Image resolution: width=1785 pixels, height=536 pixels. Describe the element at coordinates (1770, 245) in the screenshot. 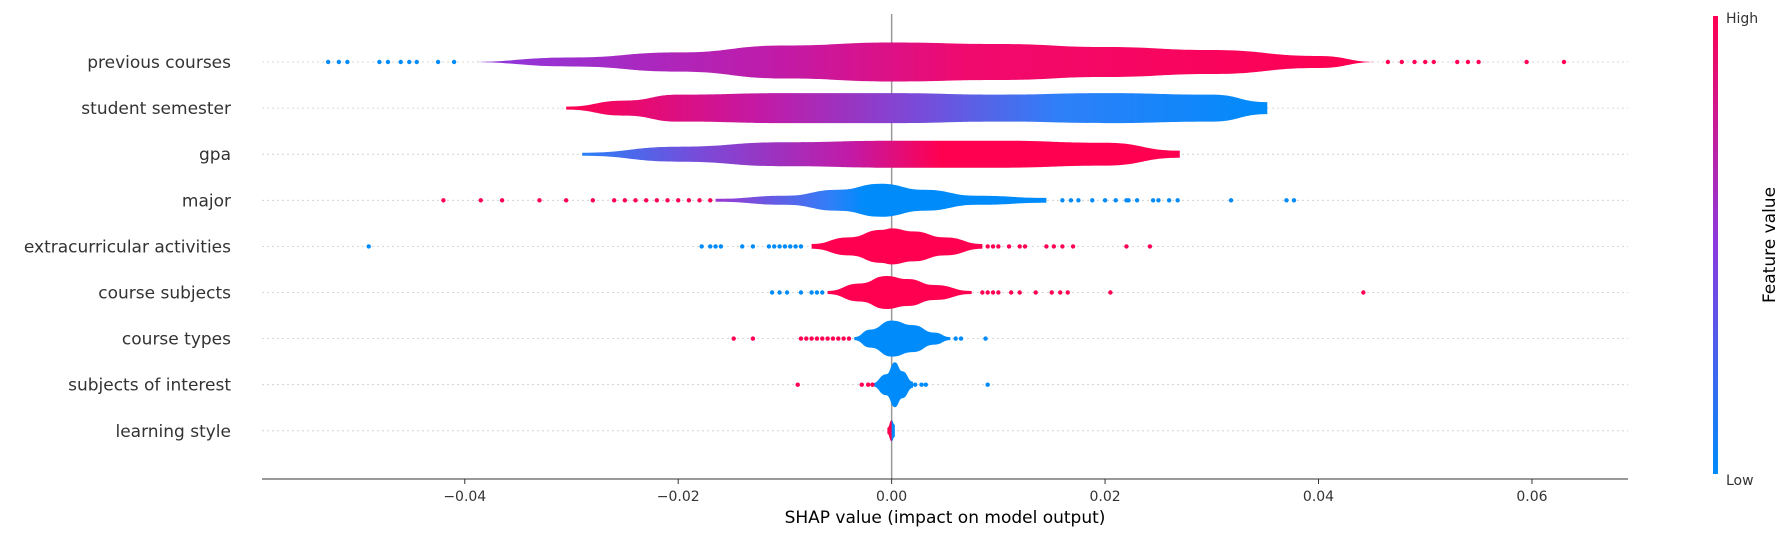

I see `colorbar-title: Feature value` at that location.